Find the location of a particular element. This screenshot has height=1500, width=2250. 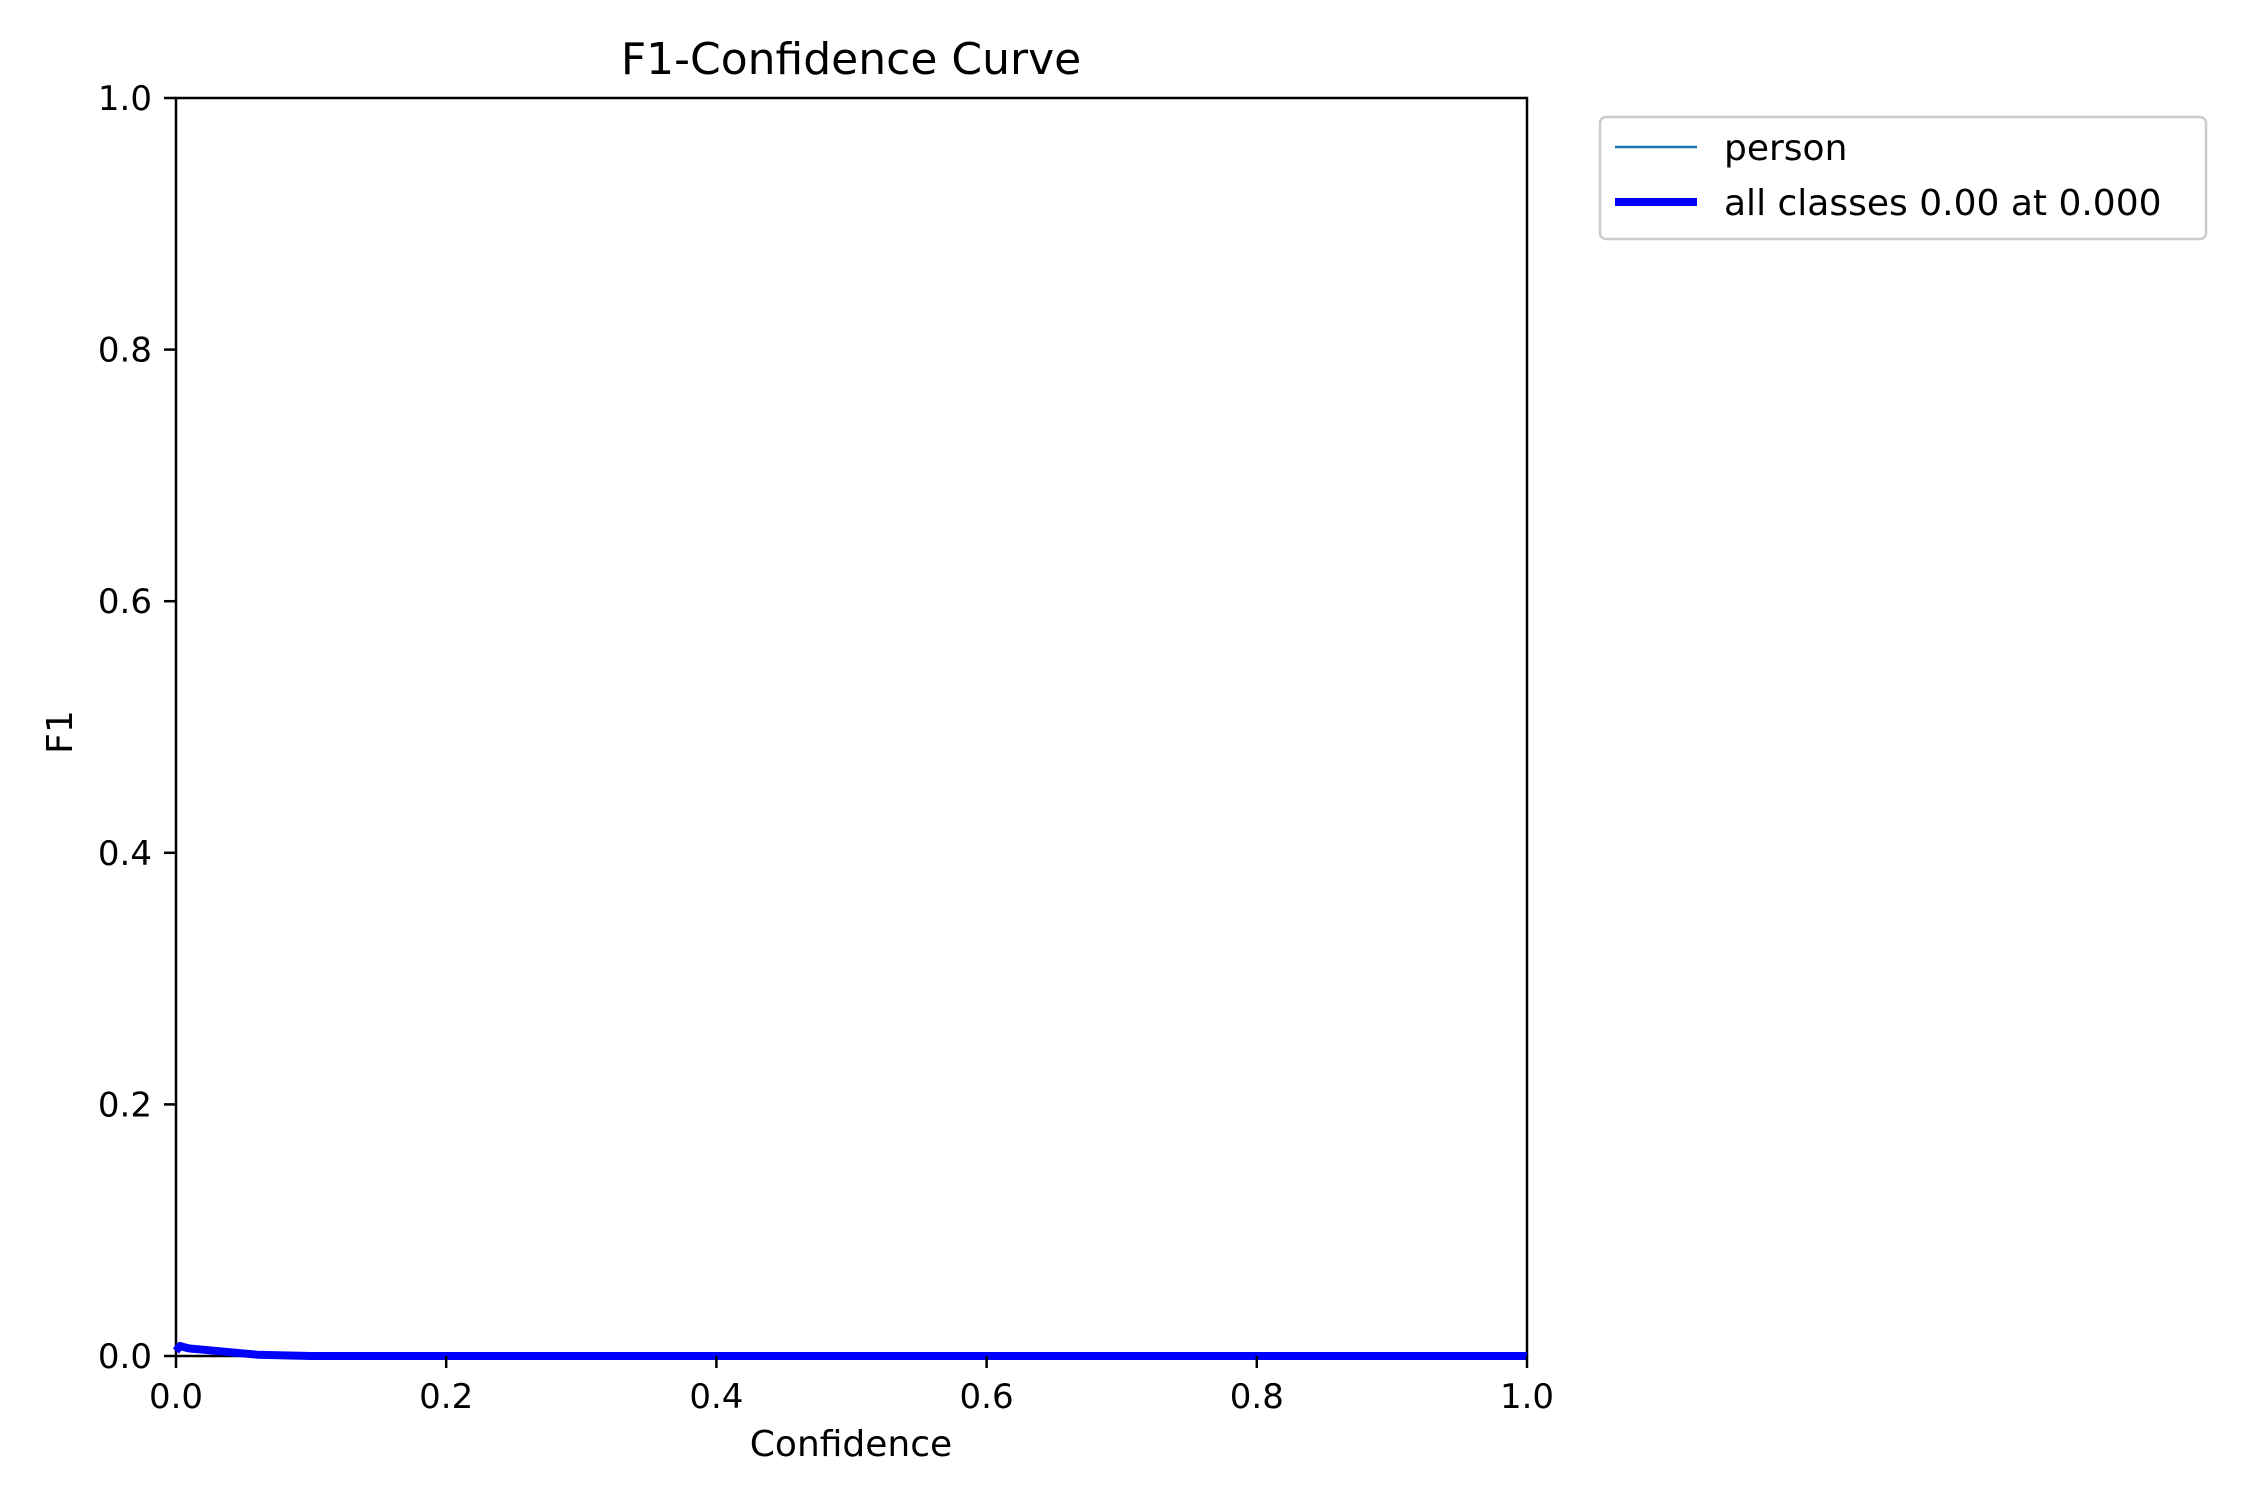

x-tick-label: 0.2 is located at coordinates (446, 1397).